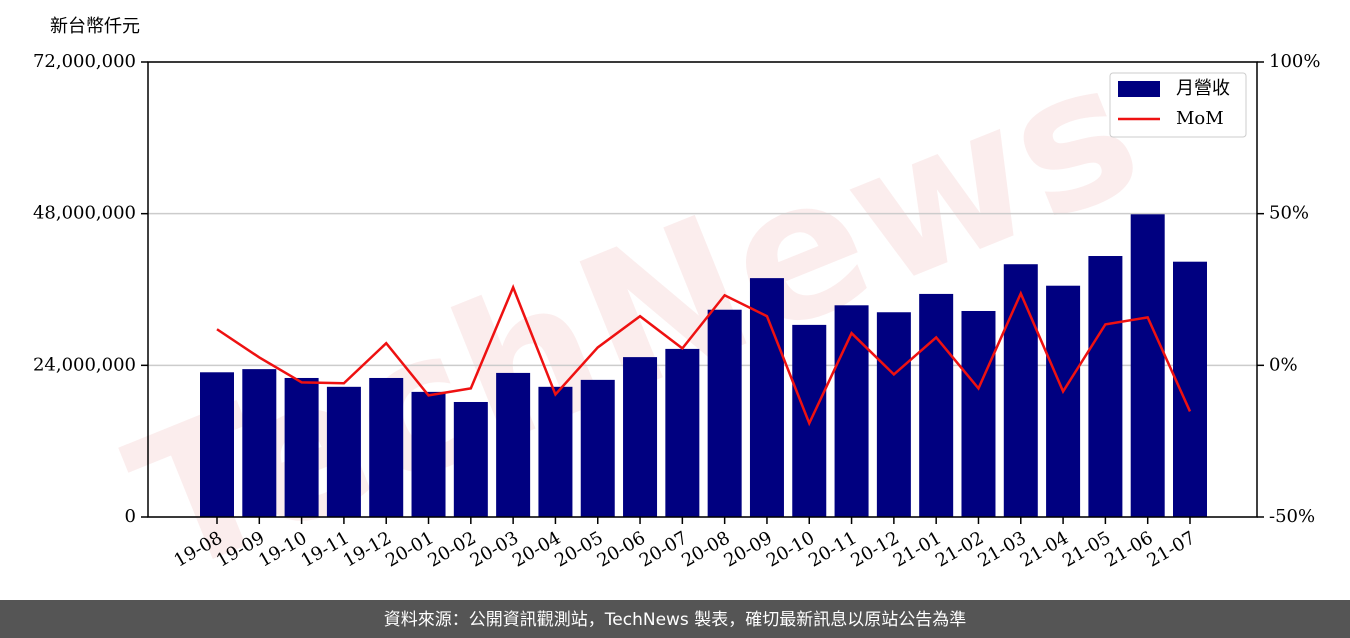 Image resolution: width=1350 pixels, height=638 pixels. What do you see at coordinates (1283, 364) in the screenshot?
I see `y2-tick-label: 0%` at bounding box center [1283, 364].